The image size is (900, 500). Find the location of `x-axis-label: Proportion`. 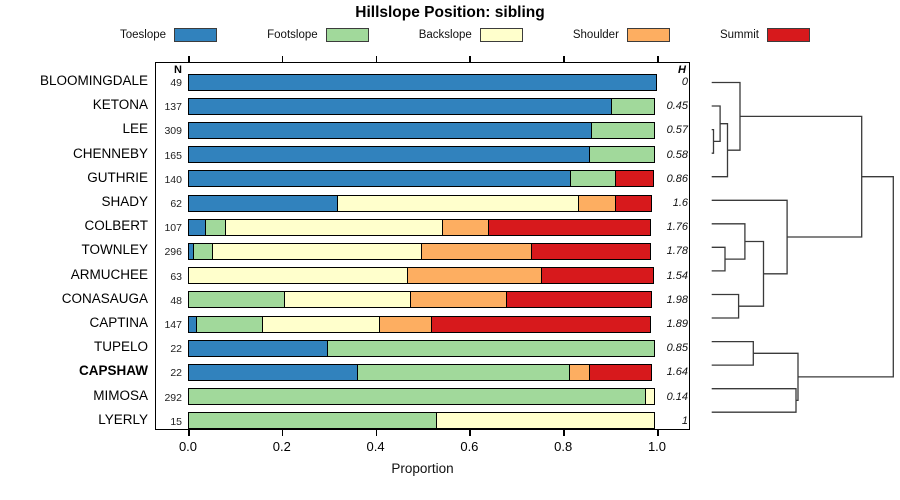

x-axis-label: Proportion is located at coordinates (422, 468).